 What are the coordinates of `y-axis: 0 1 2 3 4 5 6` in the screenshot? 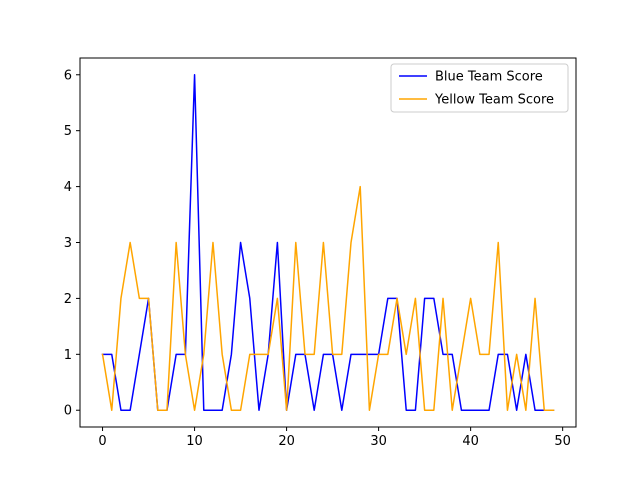 It's located at (72, 243).